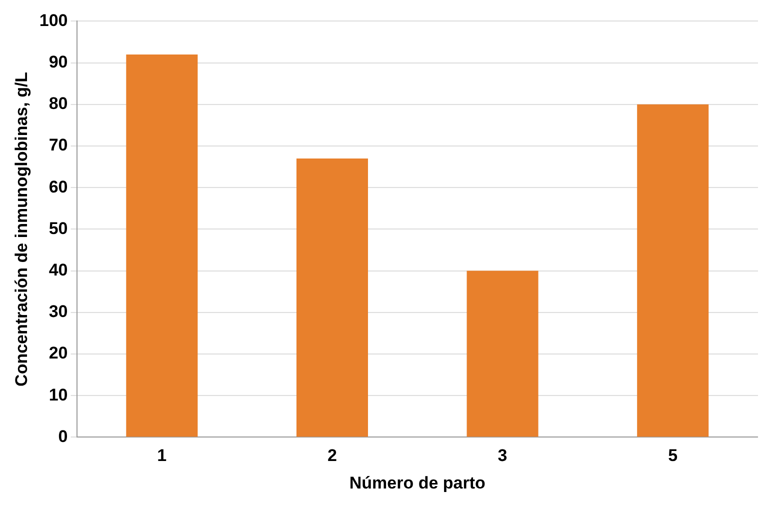 Image resolution: width=767 pixels, height=508 pixels. What do you see at coordinates (58, 62) in the screenshot?
I see `y-tick-label: 90` at bounding box center [58, 62].